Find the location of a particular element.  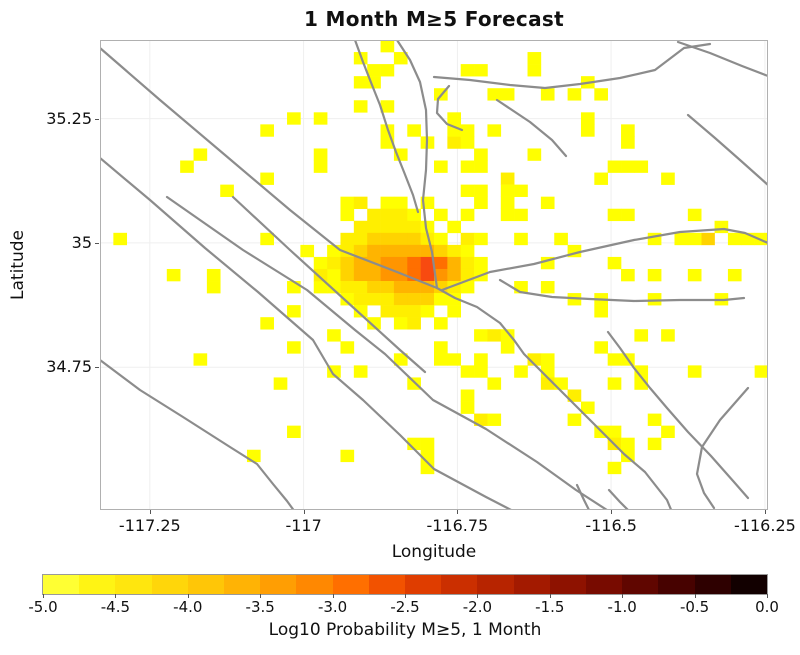

colorbar is located at coordinates (405, 584).